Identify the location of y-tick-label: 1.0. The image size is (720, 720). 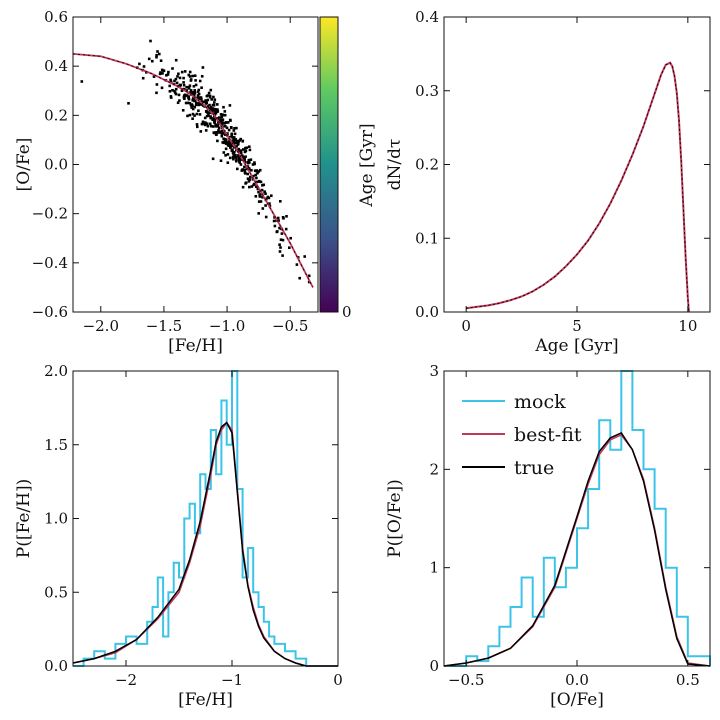
(56, 519).